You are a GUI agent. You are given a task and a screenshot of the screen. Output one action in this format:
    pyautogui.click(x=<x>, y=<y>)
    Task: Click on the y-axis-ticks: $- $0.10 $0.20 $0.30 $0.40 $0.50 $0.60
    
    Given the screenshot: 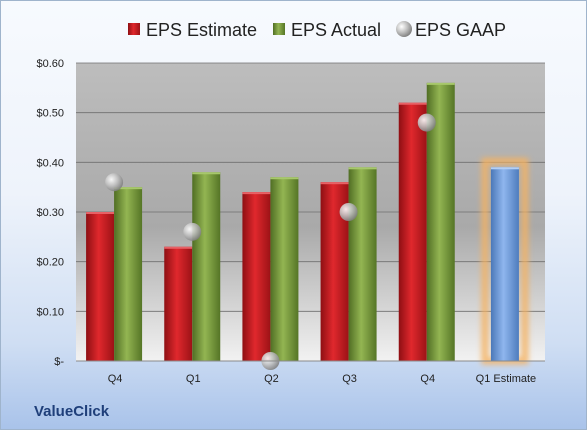 What is the action you would take?
    pyautogui.click(x=50, y=213)
    